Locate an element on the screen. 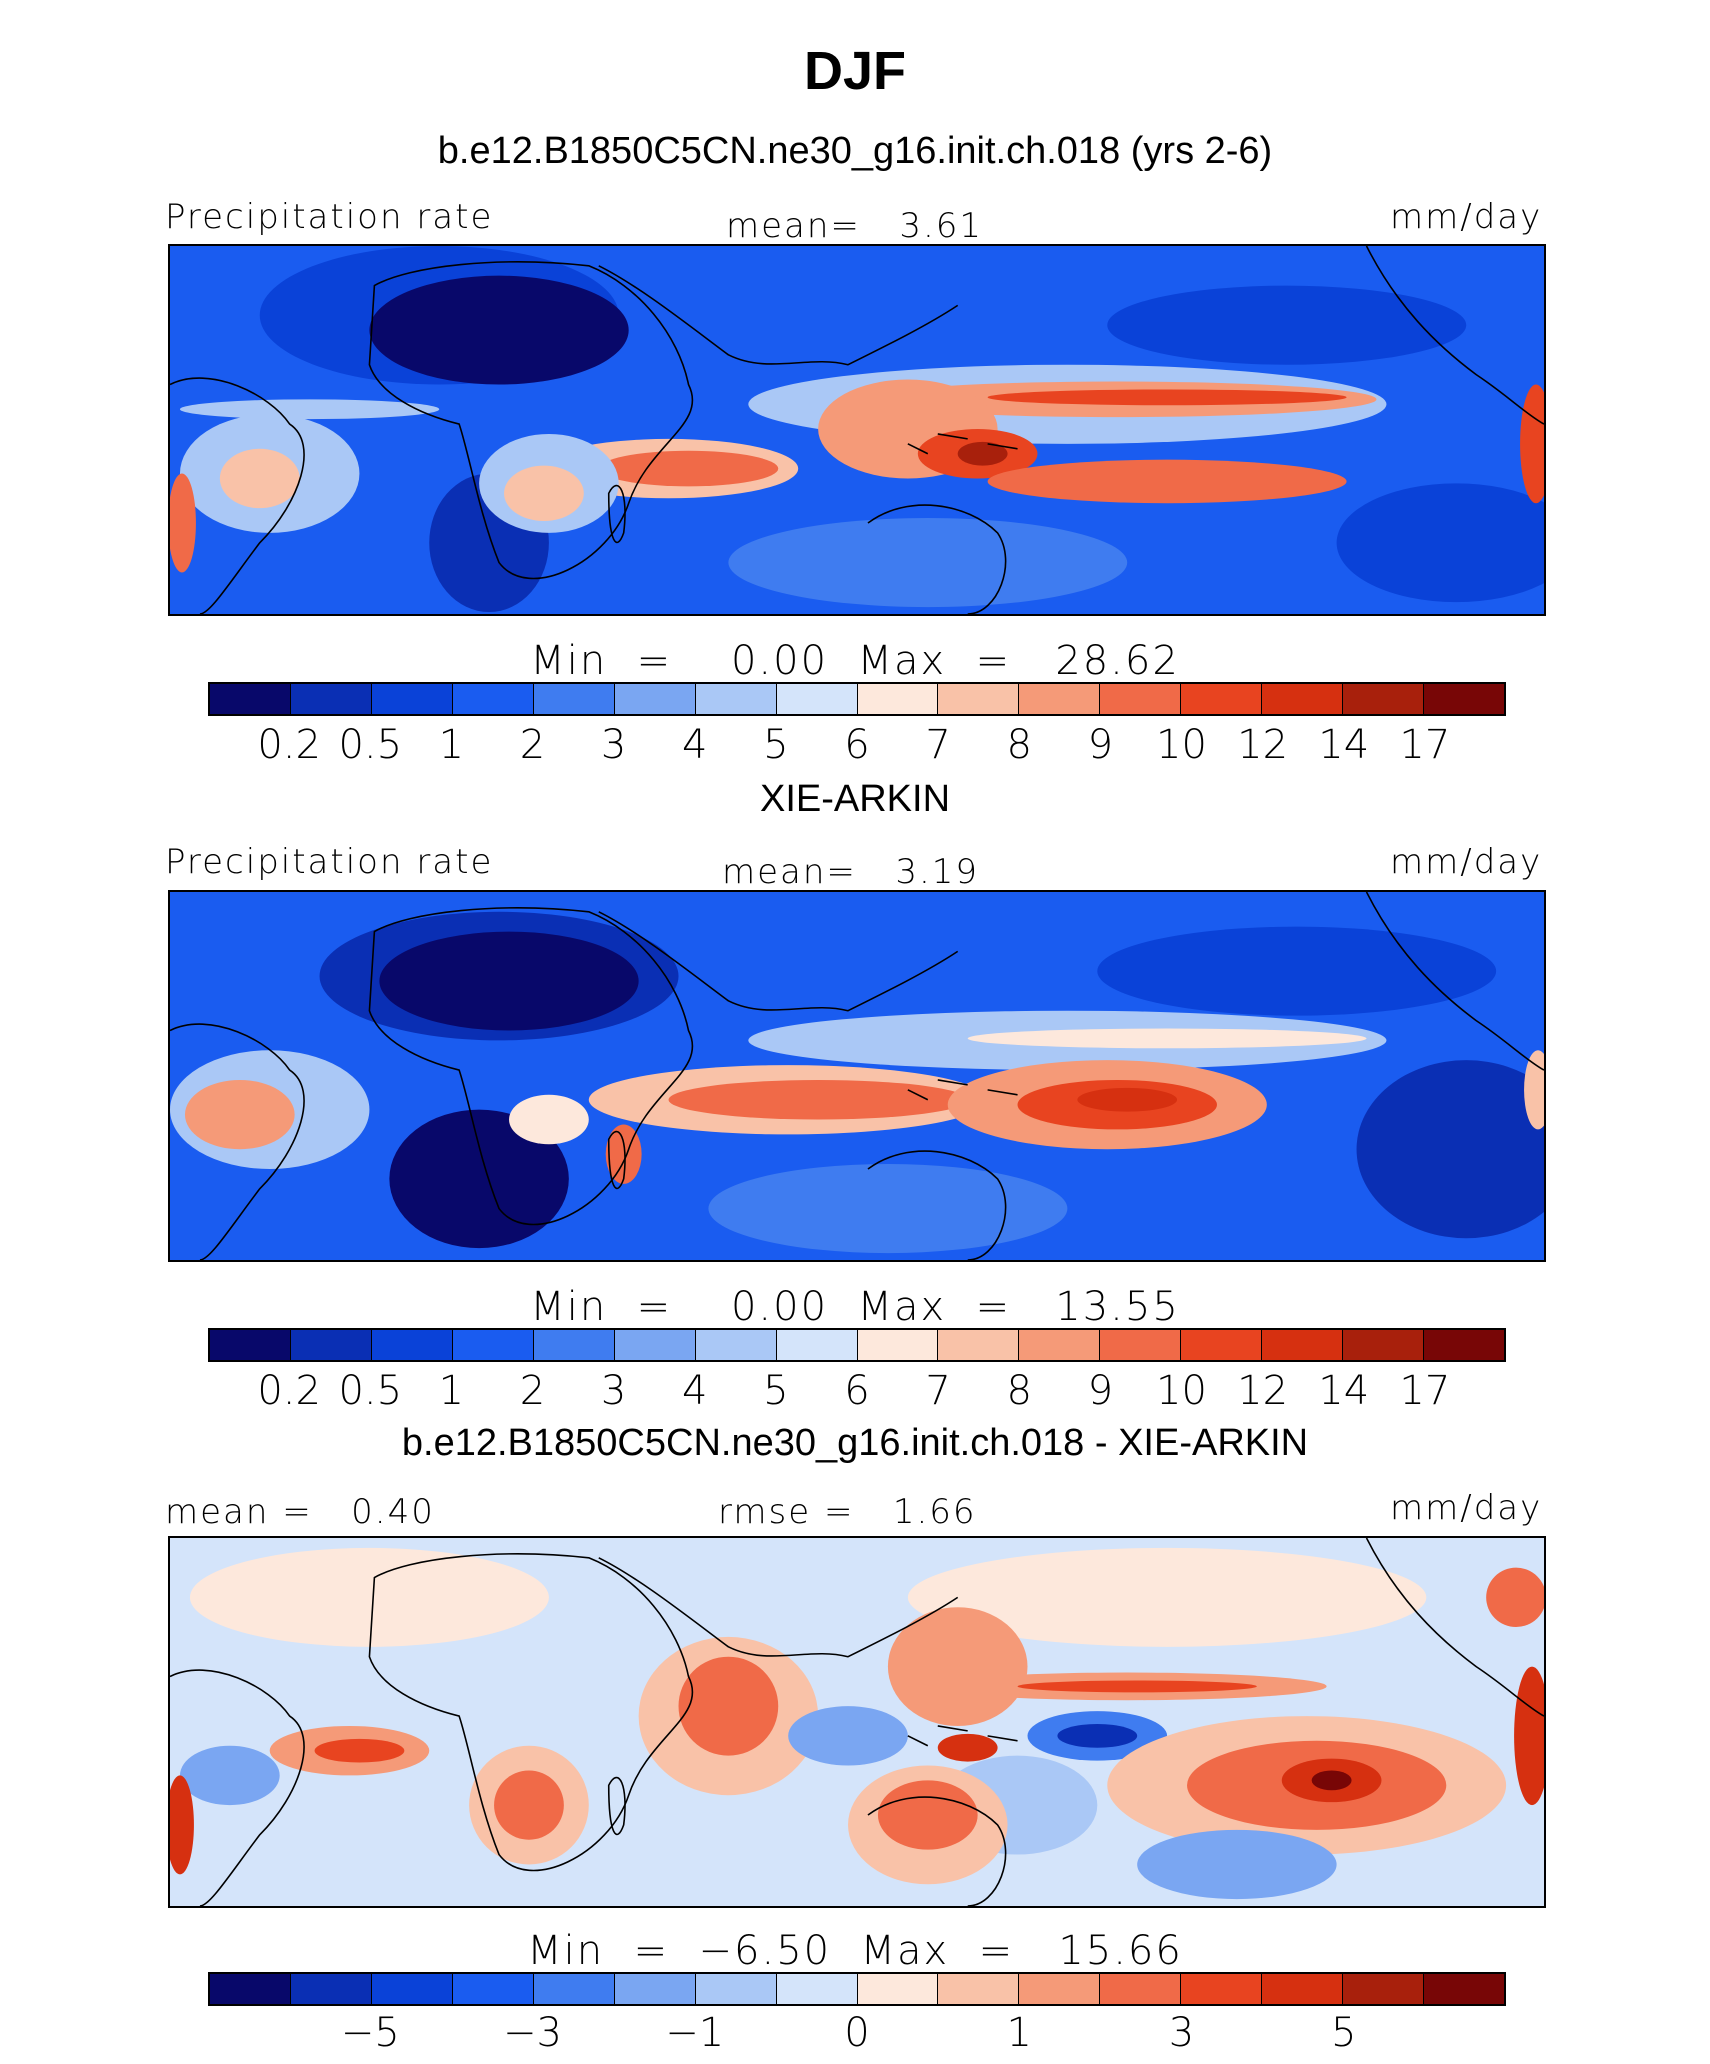 The width and height of the screenshot is (1710, 2064). colorbar-tick-label: 2 is located at coordinates (532, 745).